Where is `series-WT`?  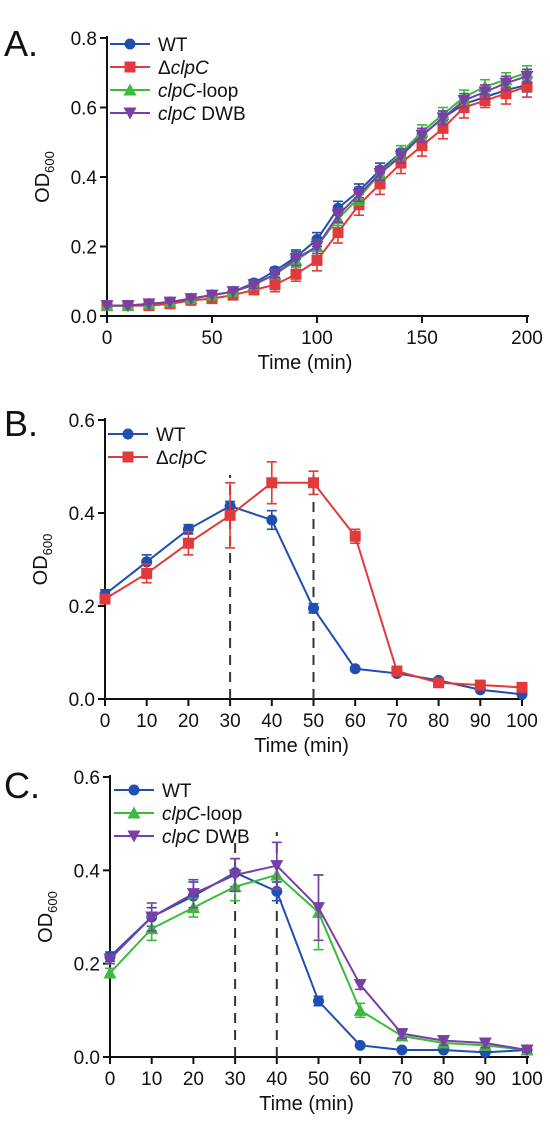
series-WT is located at coordinates (313, 600).